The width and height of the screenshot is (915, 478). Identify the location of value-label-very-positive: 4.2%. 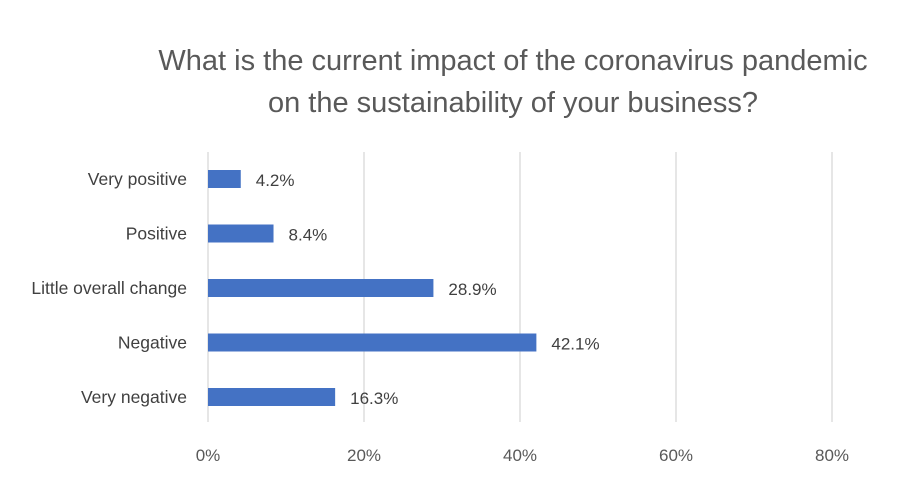
(275, 180).